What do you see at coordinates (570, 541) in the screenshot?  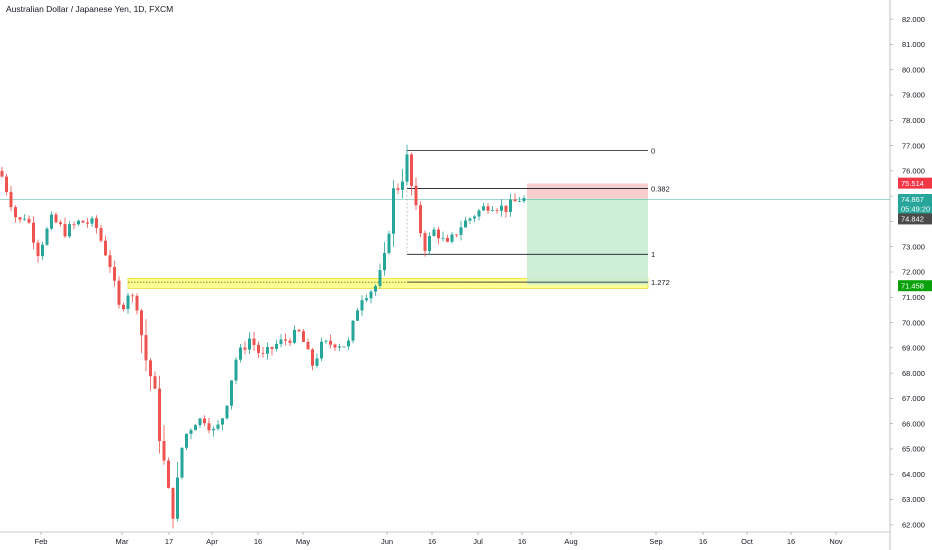 I see `x-tick-label: Aug` at bounding box center [570, 541].